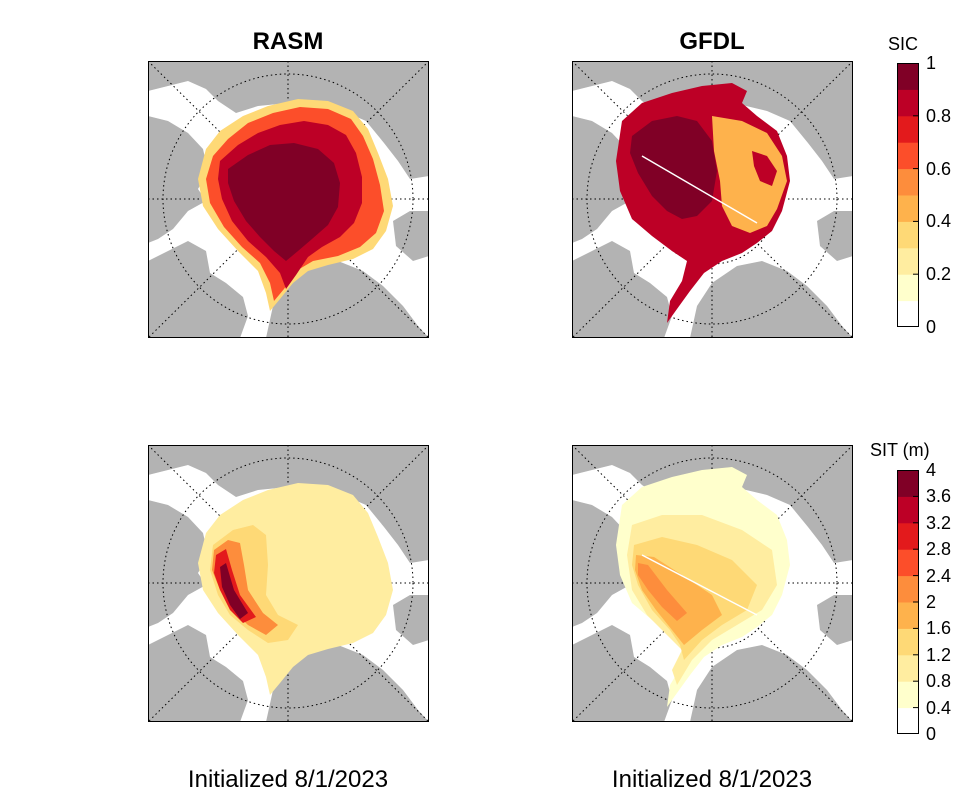 This screenshot has height=812, width=965. I want to click on rasm-initialized-label: Initialized 8/1/2023, so click(288, 779).